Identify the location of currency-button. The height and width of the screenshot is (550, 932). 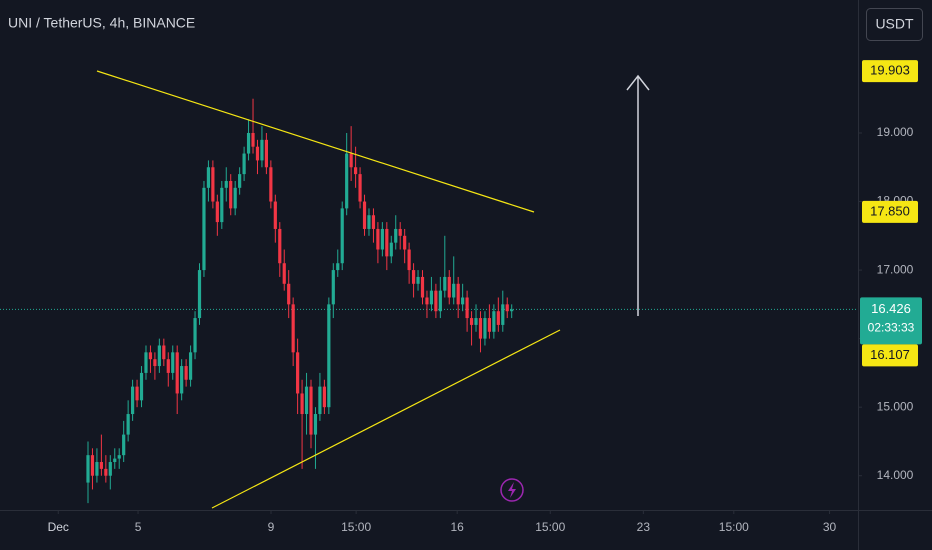
(894, 24).